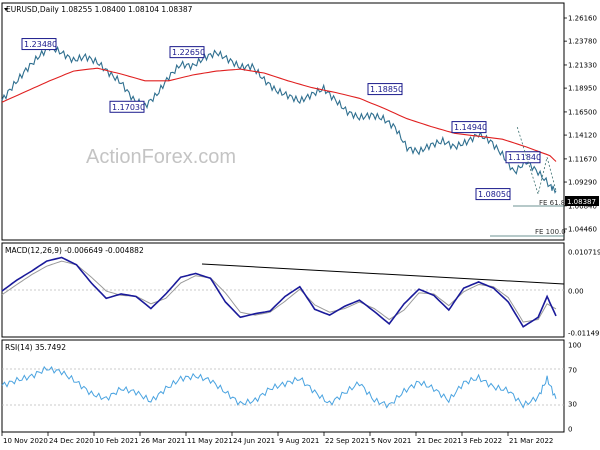 Image resolution: width=600 pixels, height=450 pixels. Describe the element at coordinates (35, 347) in the screenshot. I see `rsi-title: RSI(14) 35.7492` at that location.